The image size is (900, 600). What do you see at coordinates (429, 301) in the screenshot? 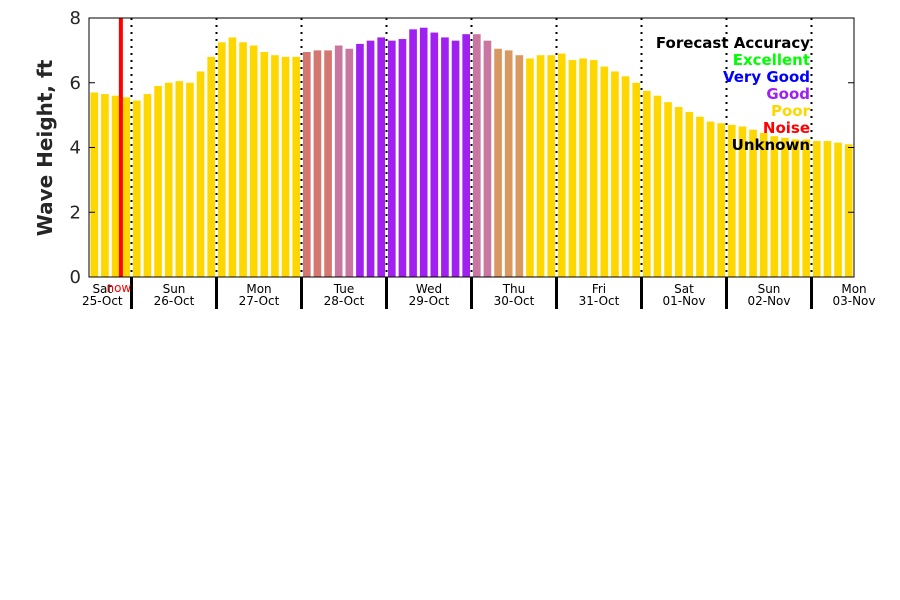
I see `day-label-date: 29-Oct` at bounding box center [429, 301].